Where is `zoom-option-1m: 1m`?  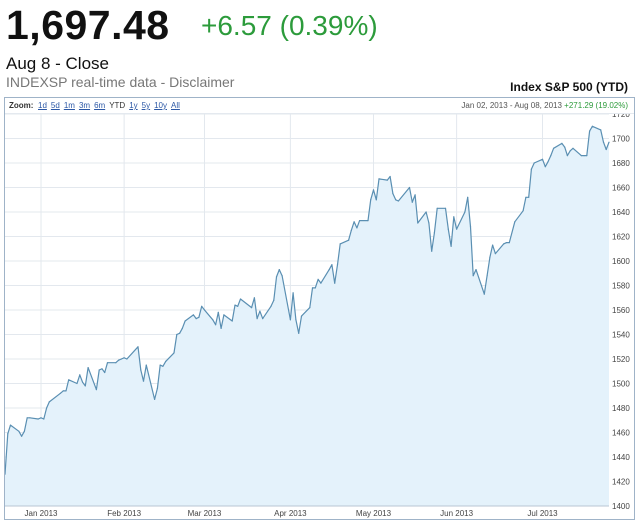
zoom-option-1m: 1m is located at coordinates (69, 105).